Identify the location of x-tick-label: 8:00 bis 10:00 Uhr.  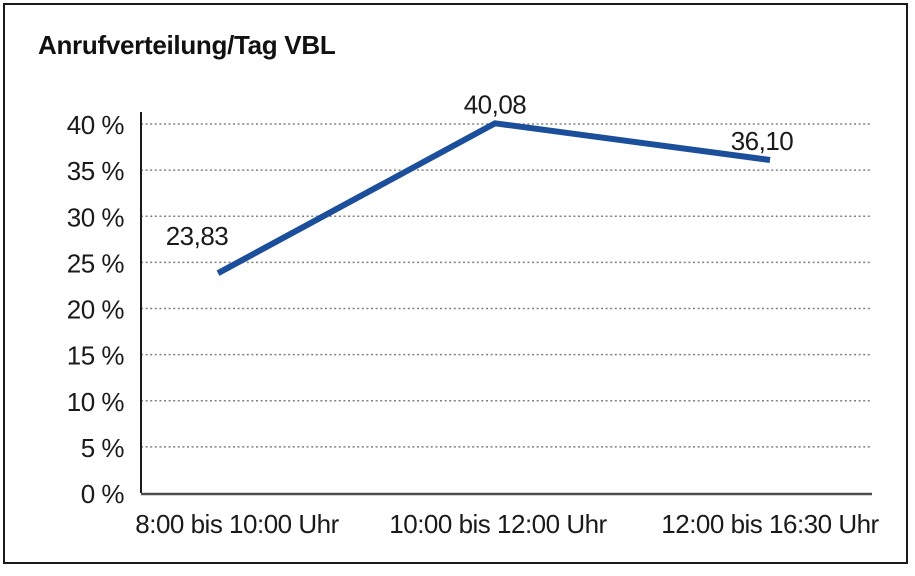
(237, 524).